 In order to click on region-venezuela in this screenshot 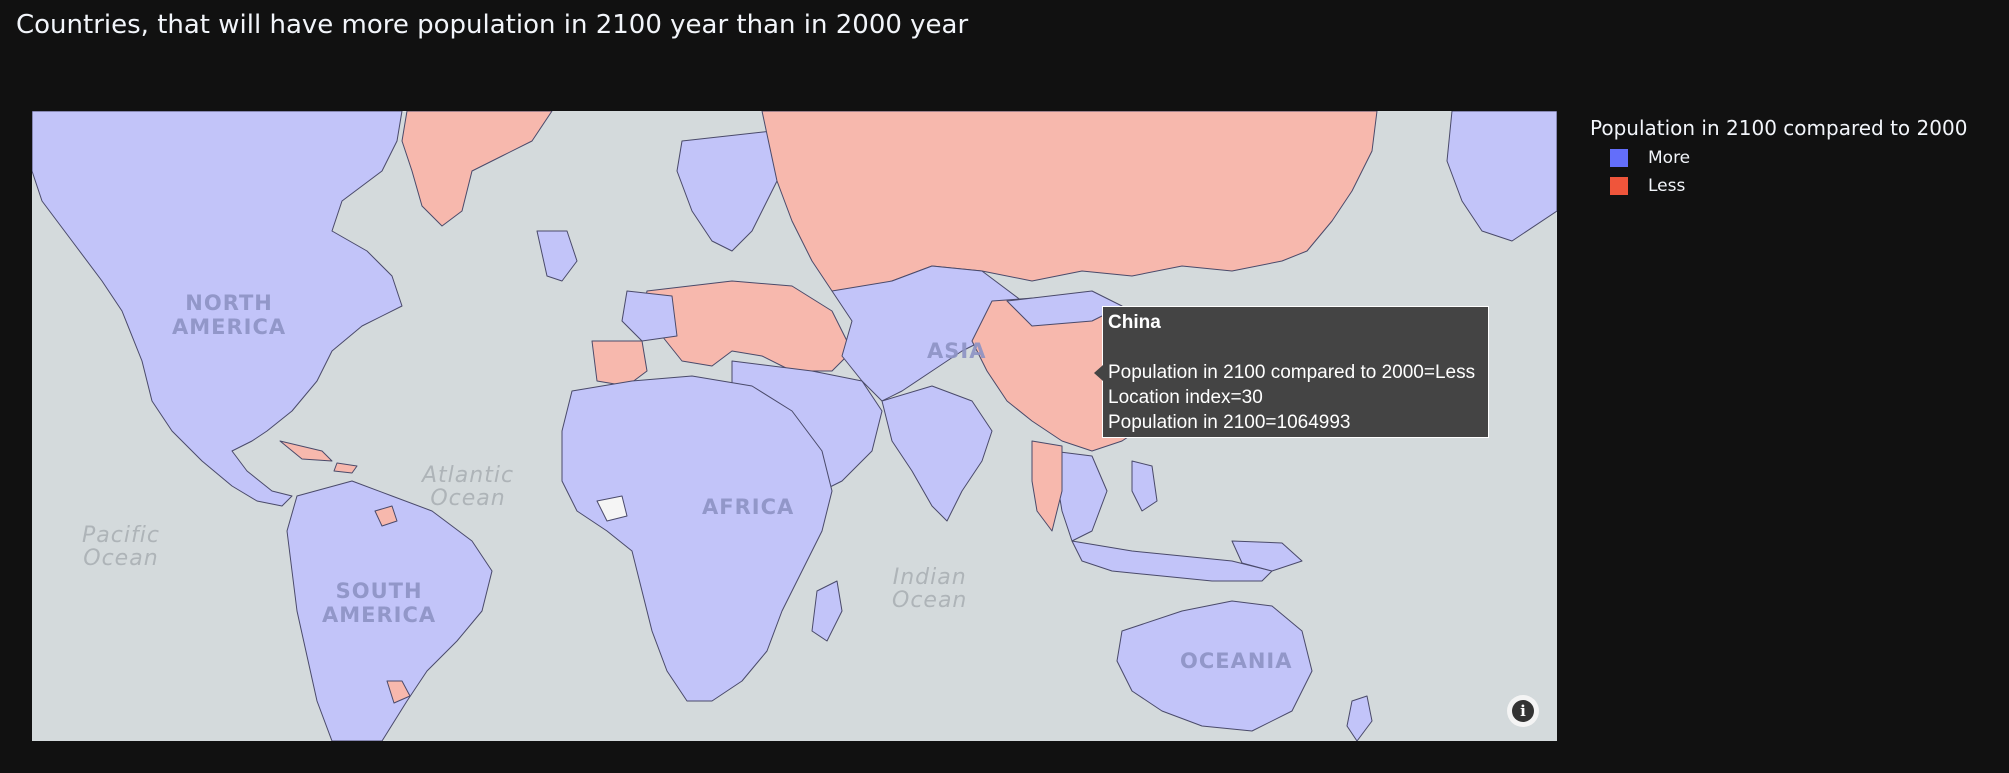, I will do `click(386, 516)`.